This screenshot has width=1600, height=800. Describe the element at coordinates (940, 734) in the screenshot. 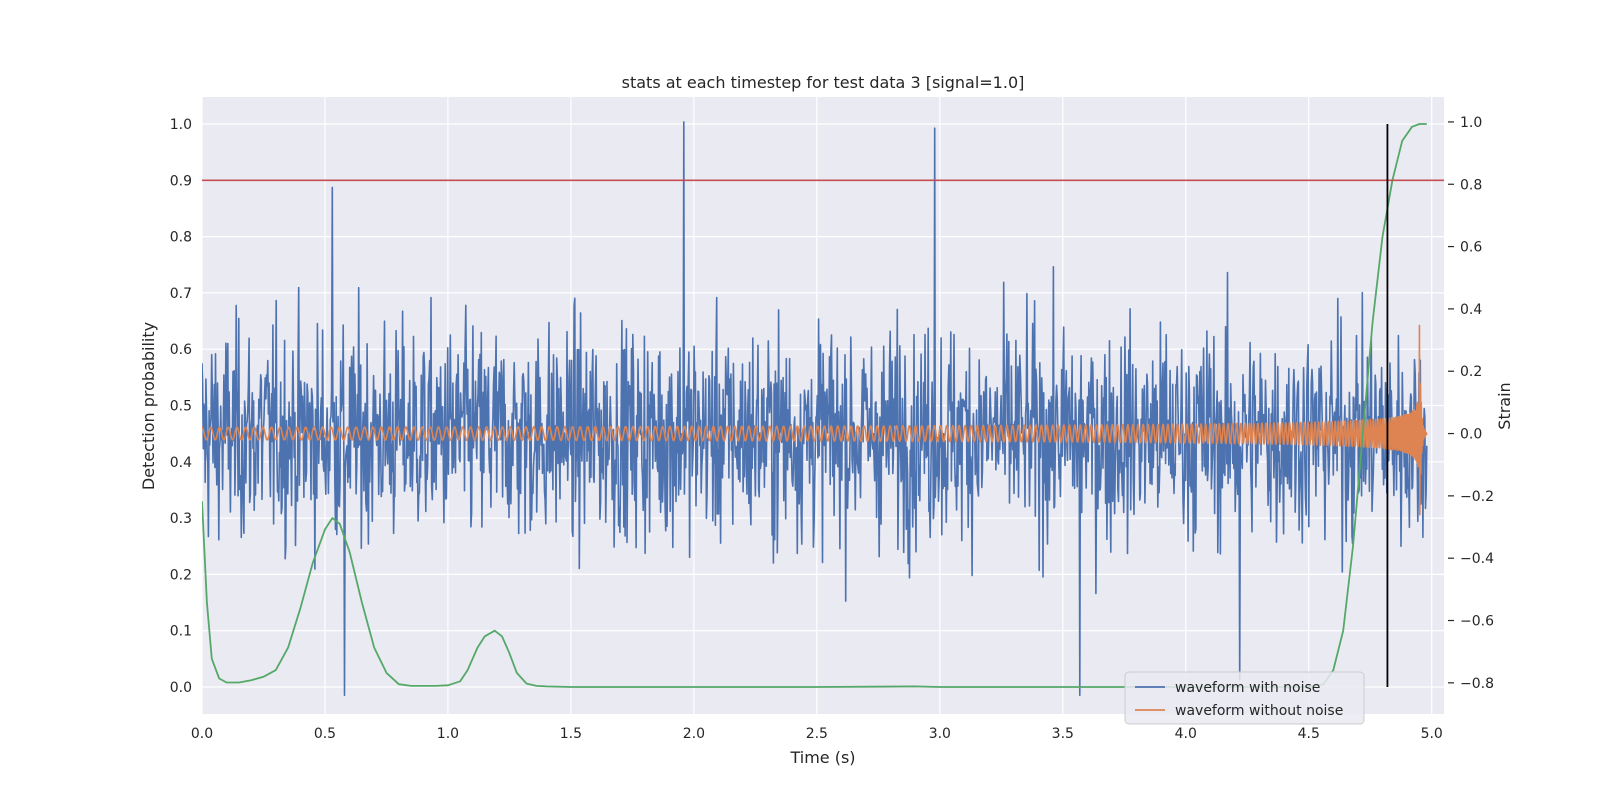

I see `x-tick-label: 3.0` at that location.